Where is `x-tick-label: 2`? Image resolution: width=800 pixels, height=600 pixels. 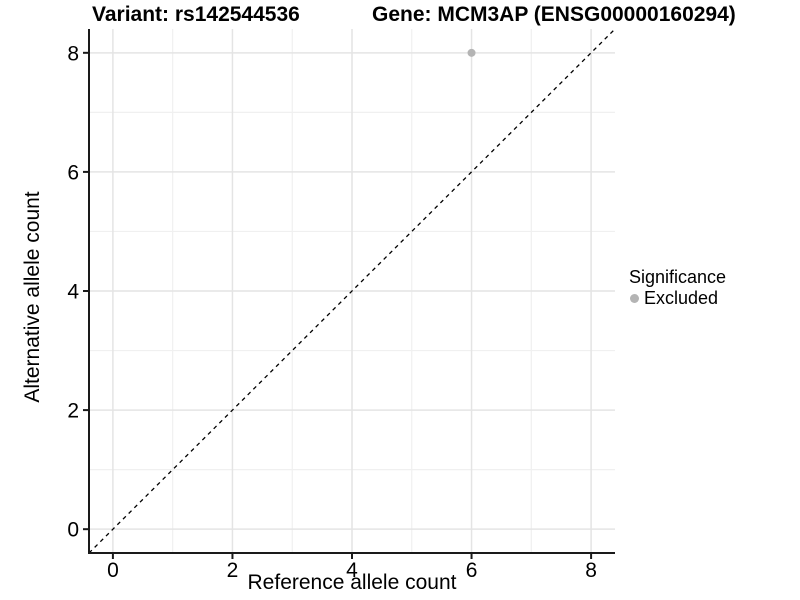 x-tick-label: 2 is located at coordinates (233, 570).